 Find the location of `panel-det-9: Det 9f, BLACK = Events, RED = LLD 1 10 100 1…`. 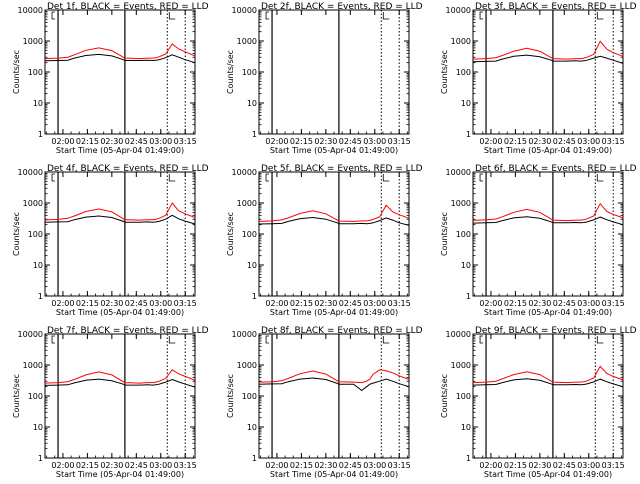

panel-det-9: Det 9f, BLACK = Events, RED = LLD 1 10 100 1… is located at coordinates (538, 402).